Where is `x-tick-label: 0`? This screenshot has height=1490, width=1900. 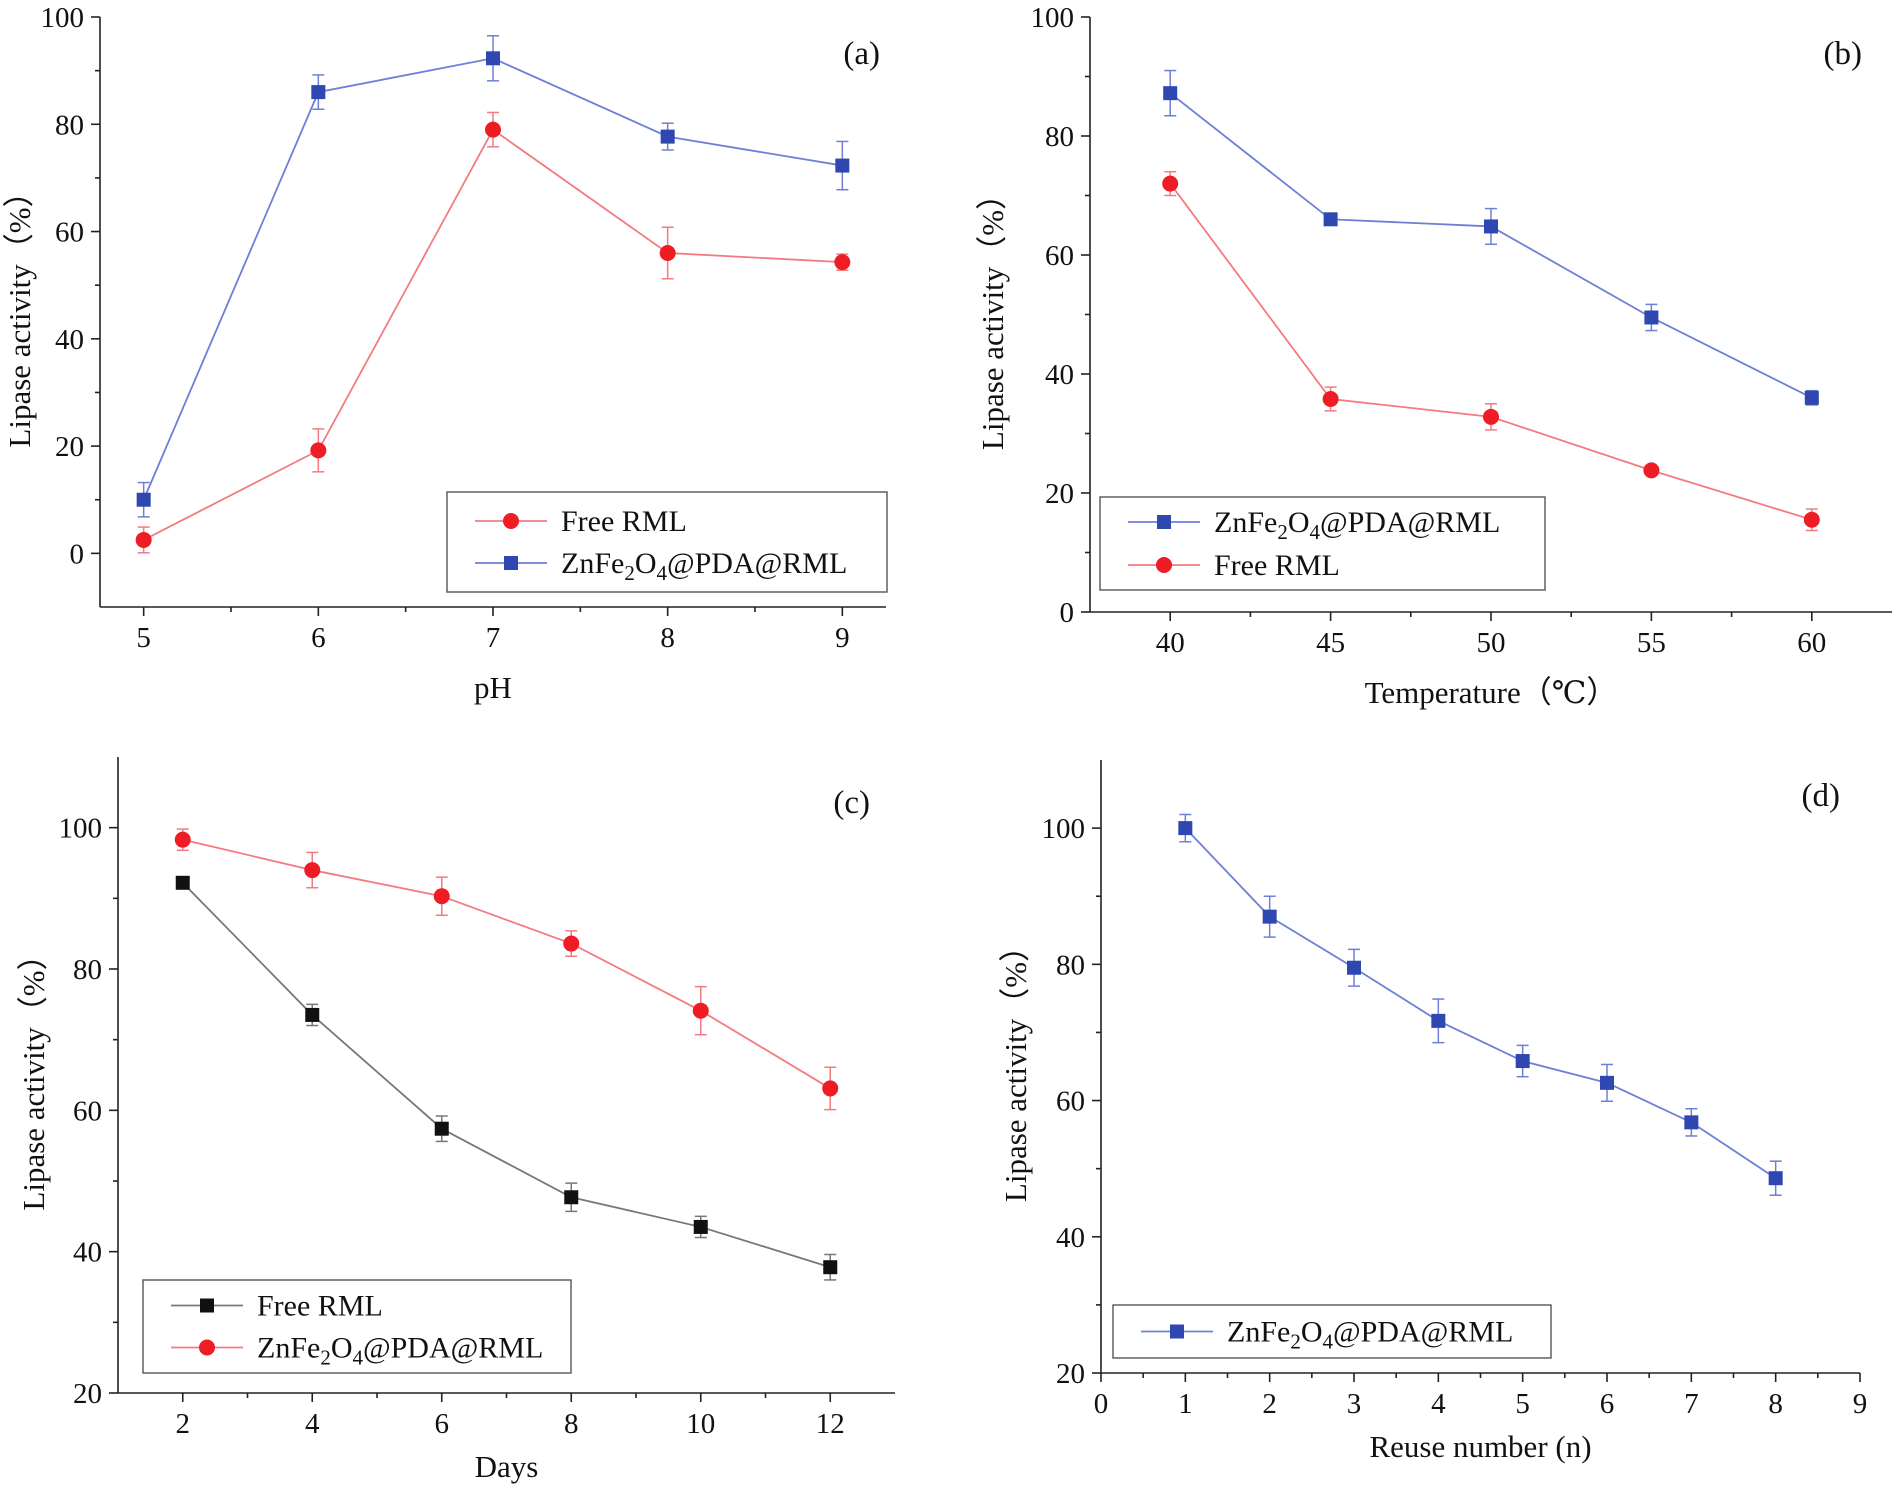 x-tick-label: 0 is located at coordinates (1101, 1404).